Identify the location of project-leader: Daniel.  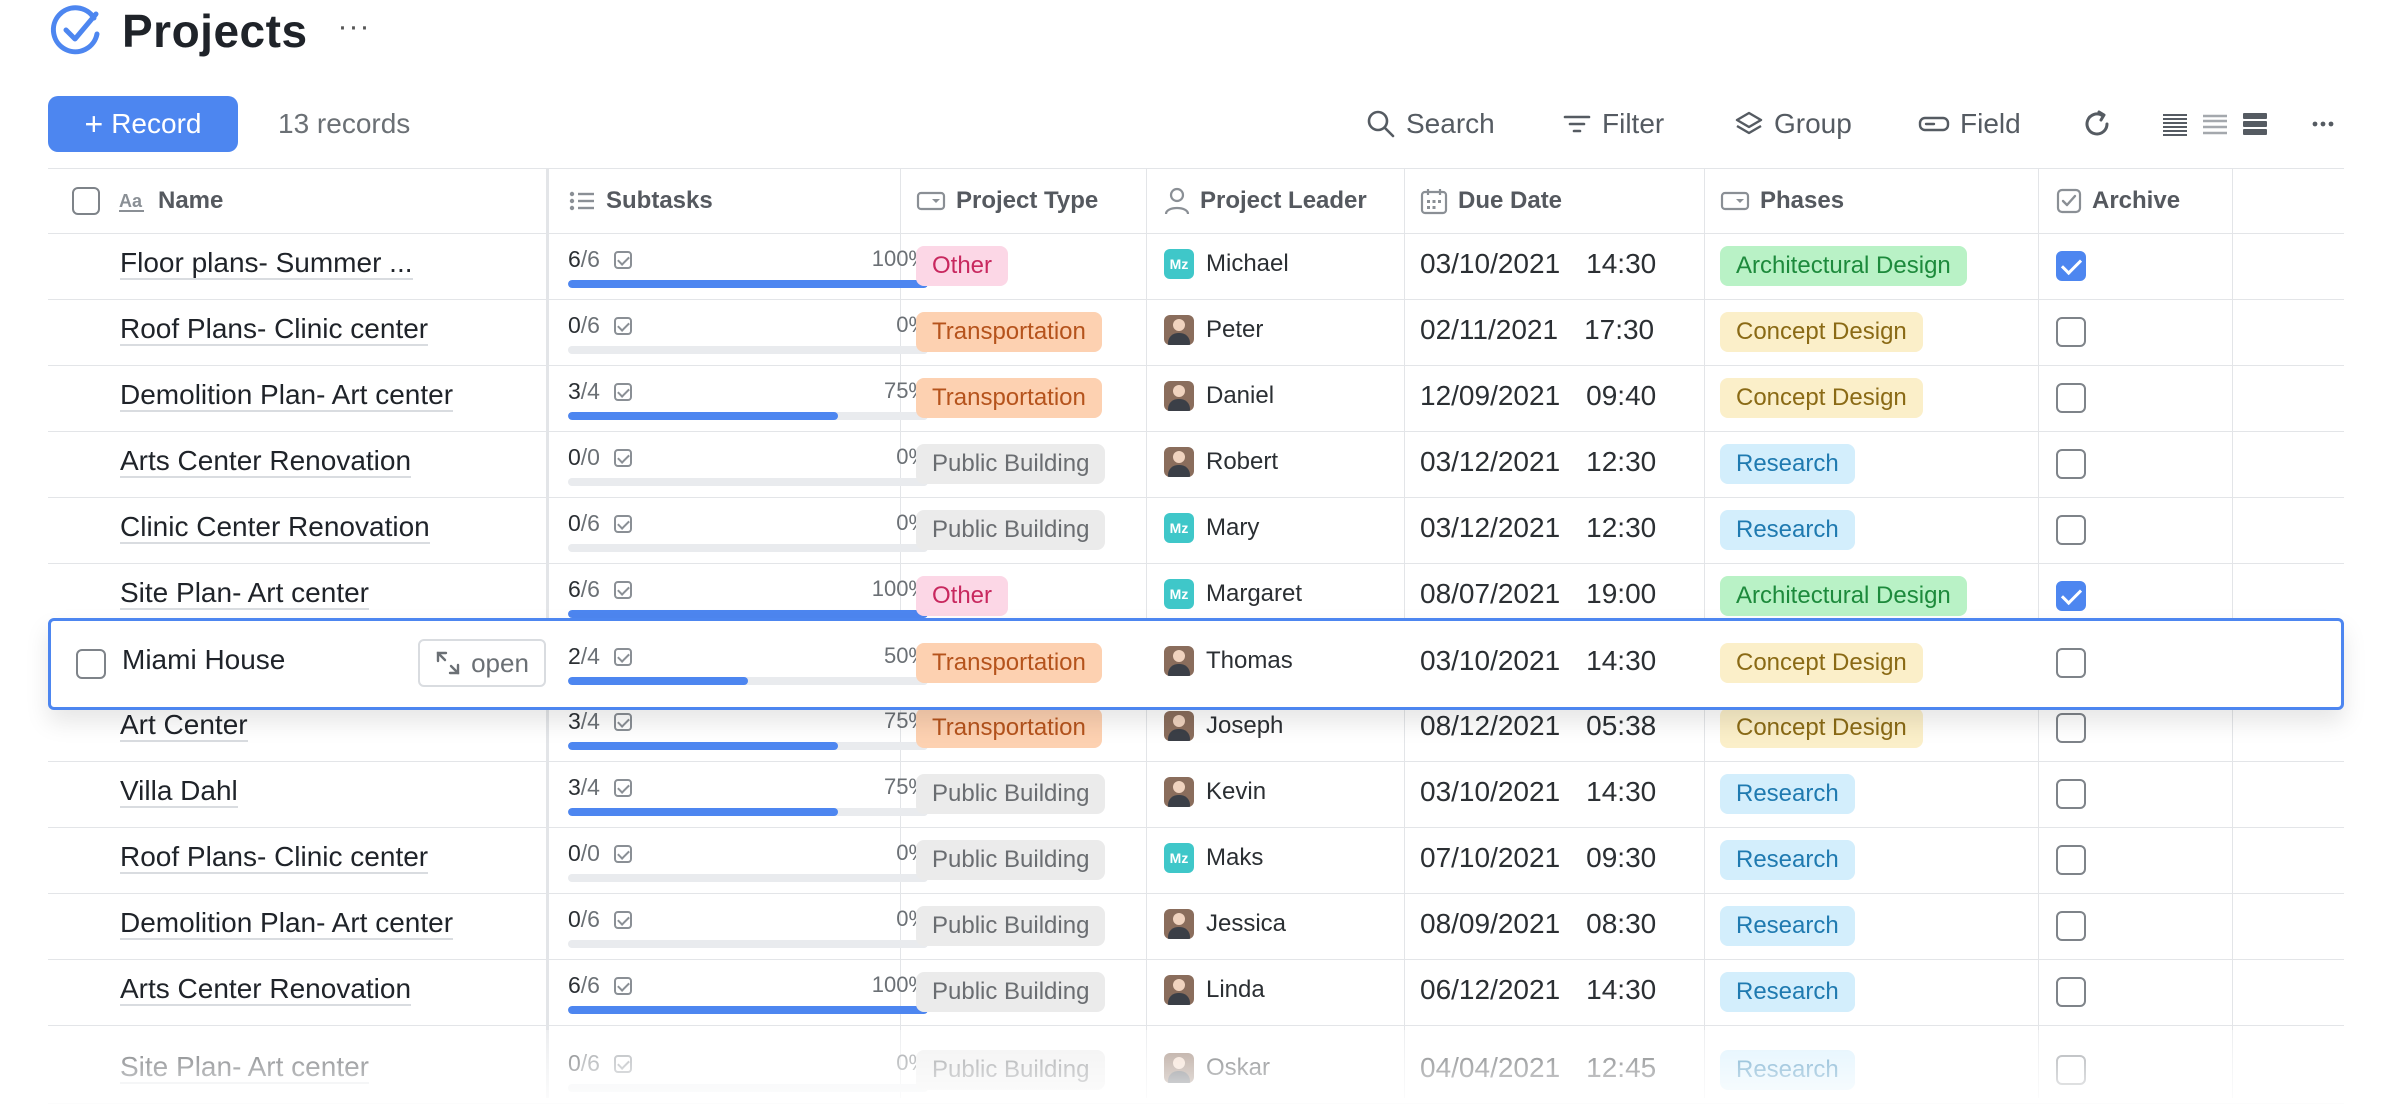
(1219, 396).